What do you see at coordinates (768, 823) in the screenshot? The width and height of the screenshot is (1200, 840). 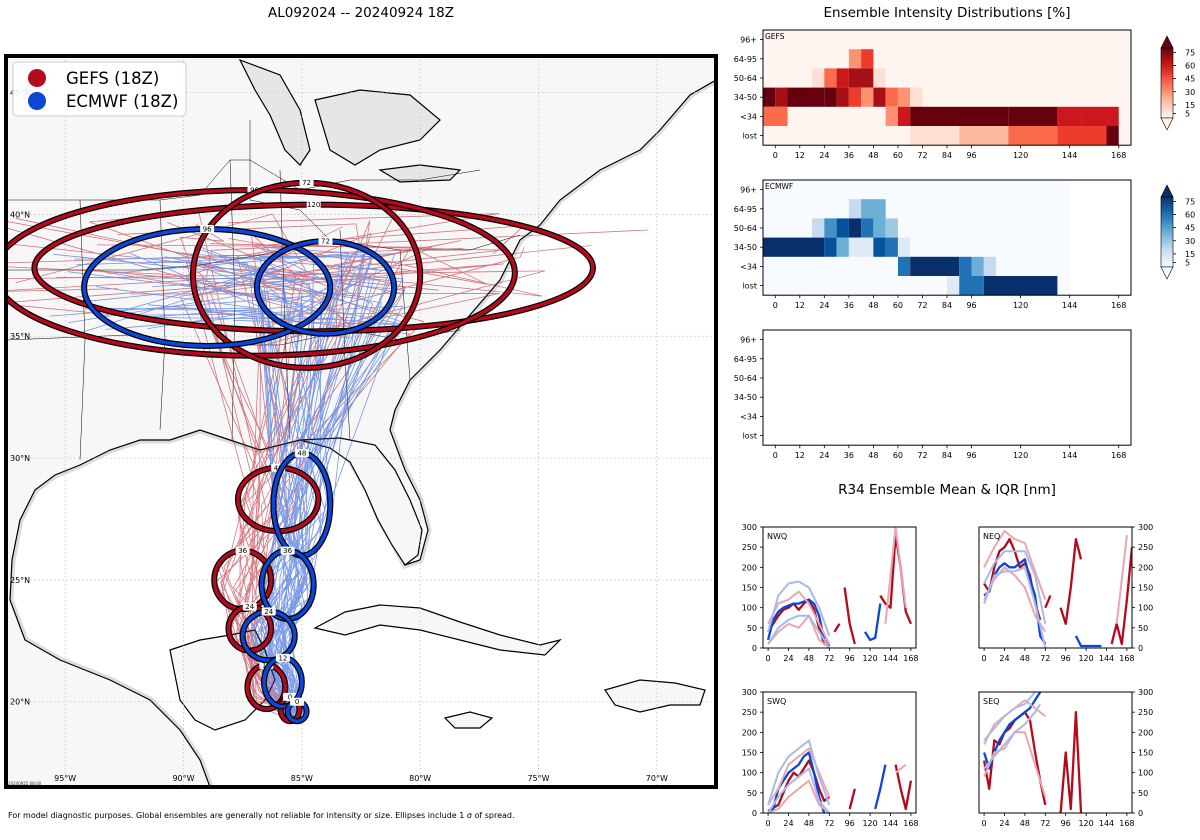 I see `r34-x-tick: 0` at bounding box center [768, 823].